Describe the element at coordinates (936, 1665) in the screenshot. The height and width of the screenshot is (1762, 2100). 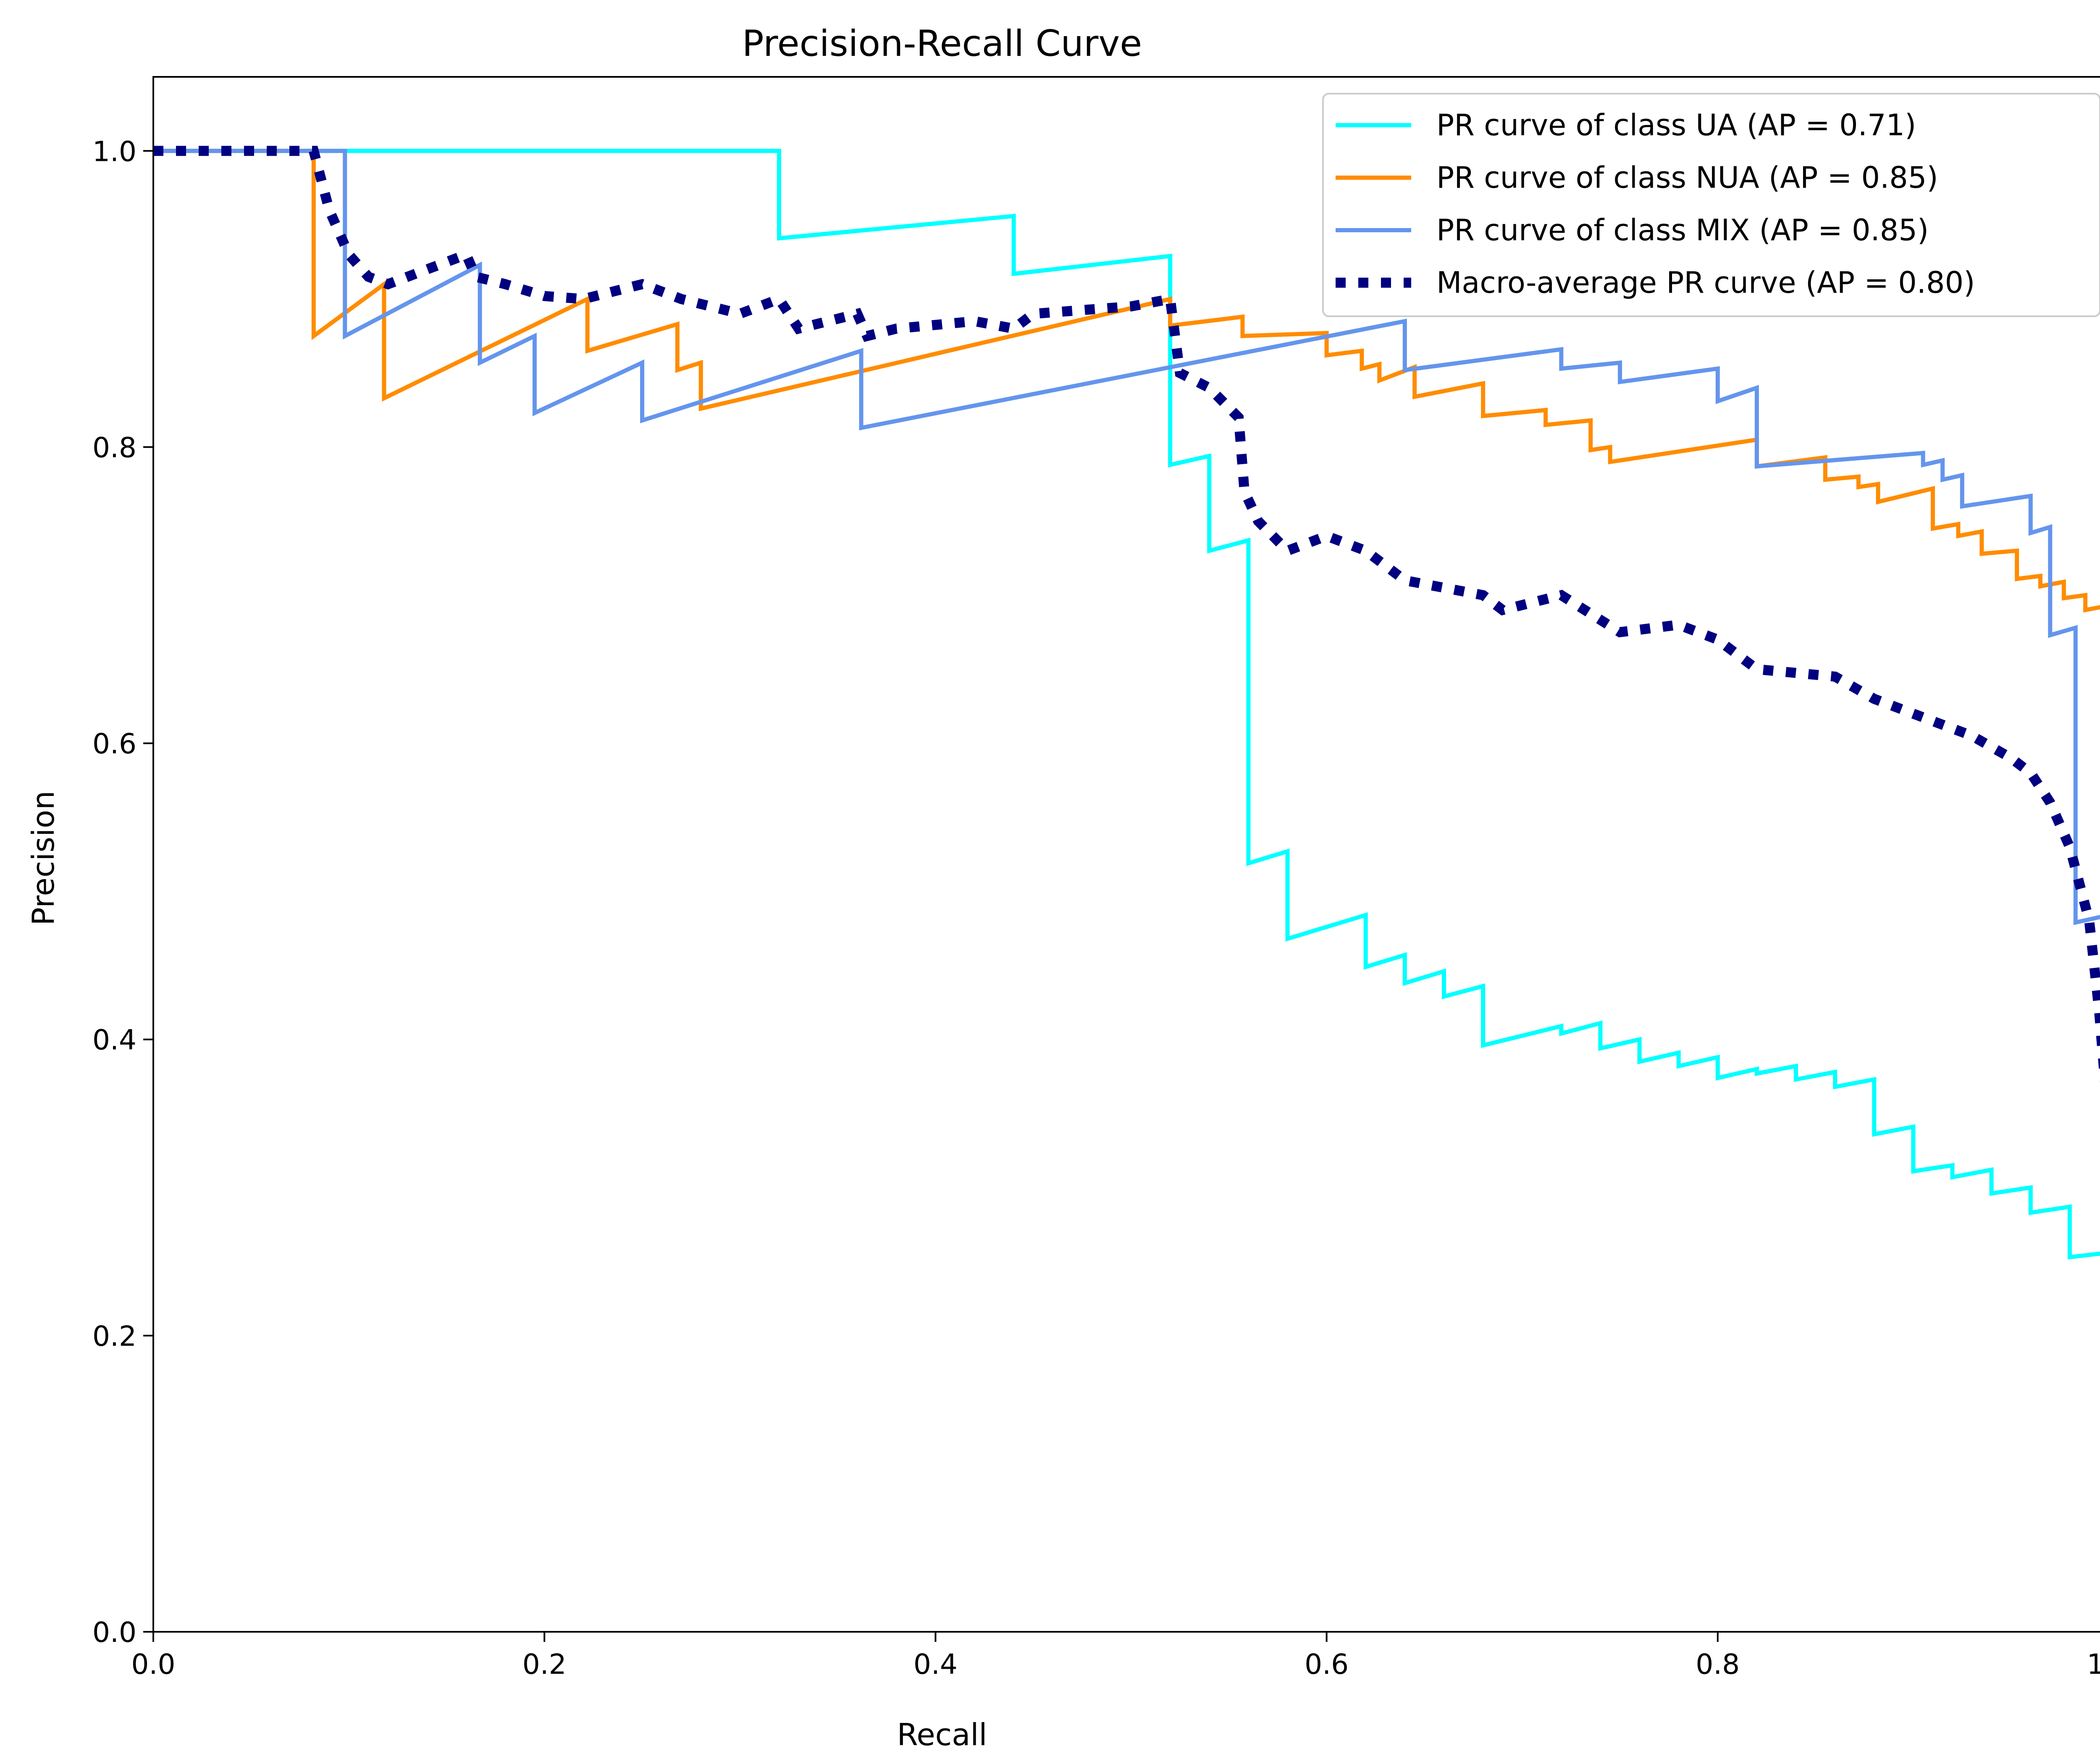
I see `x-tick-label: 0.4` at that location.